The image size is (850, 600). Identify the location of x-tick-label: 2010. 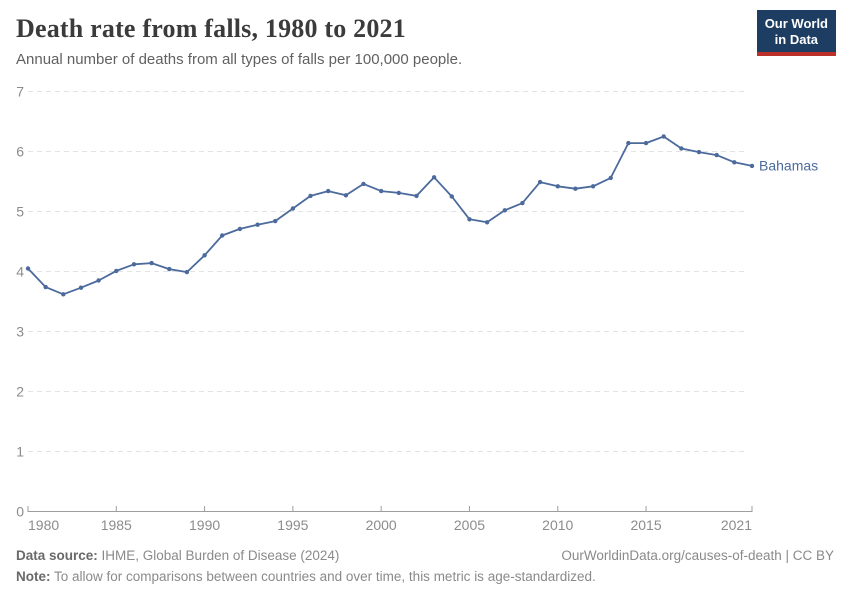
(557, 525).